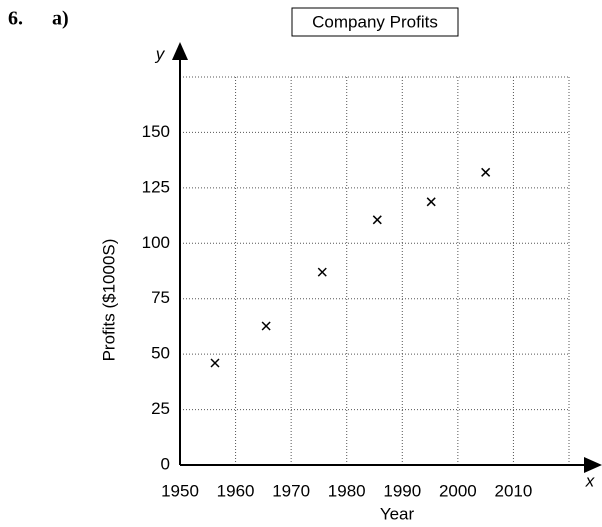  What do you see at coordinates (590, 480) in the screenshot?
I see `x-axis-symbol: x` at bounding box center [590, 480].